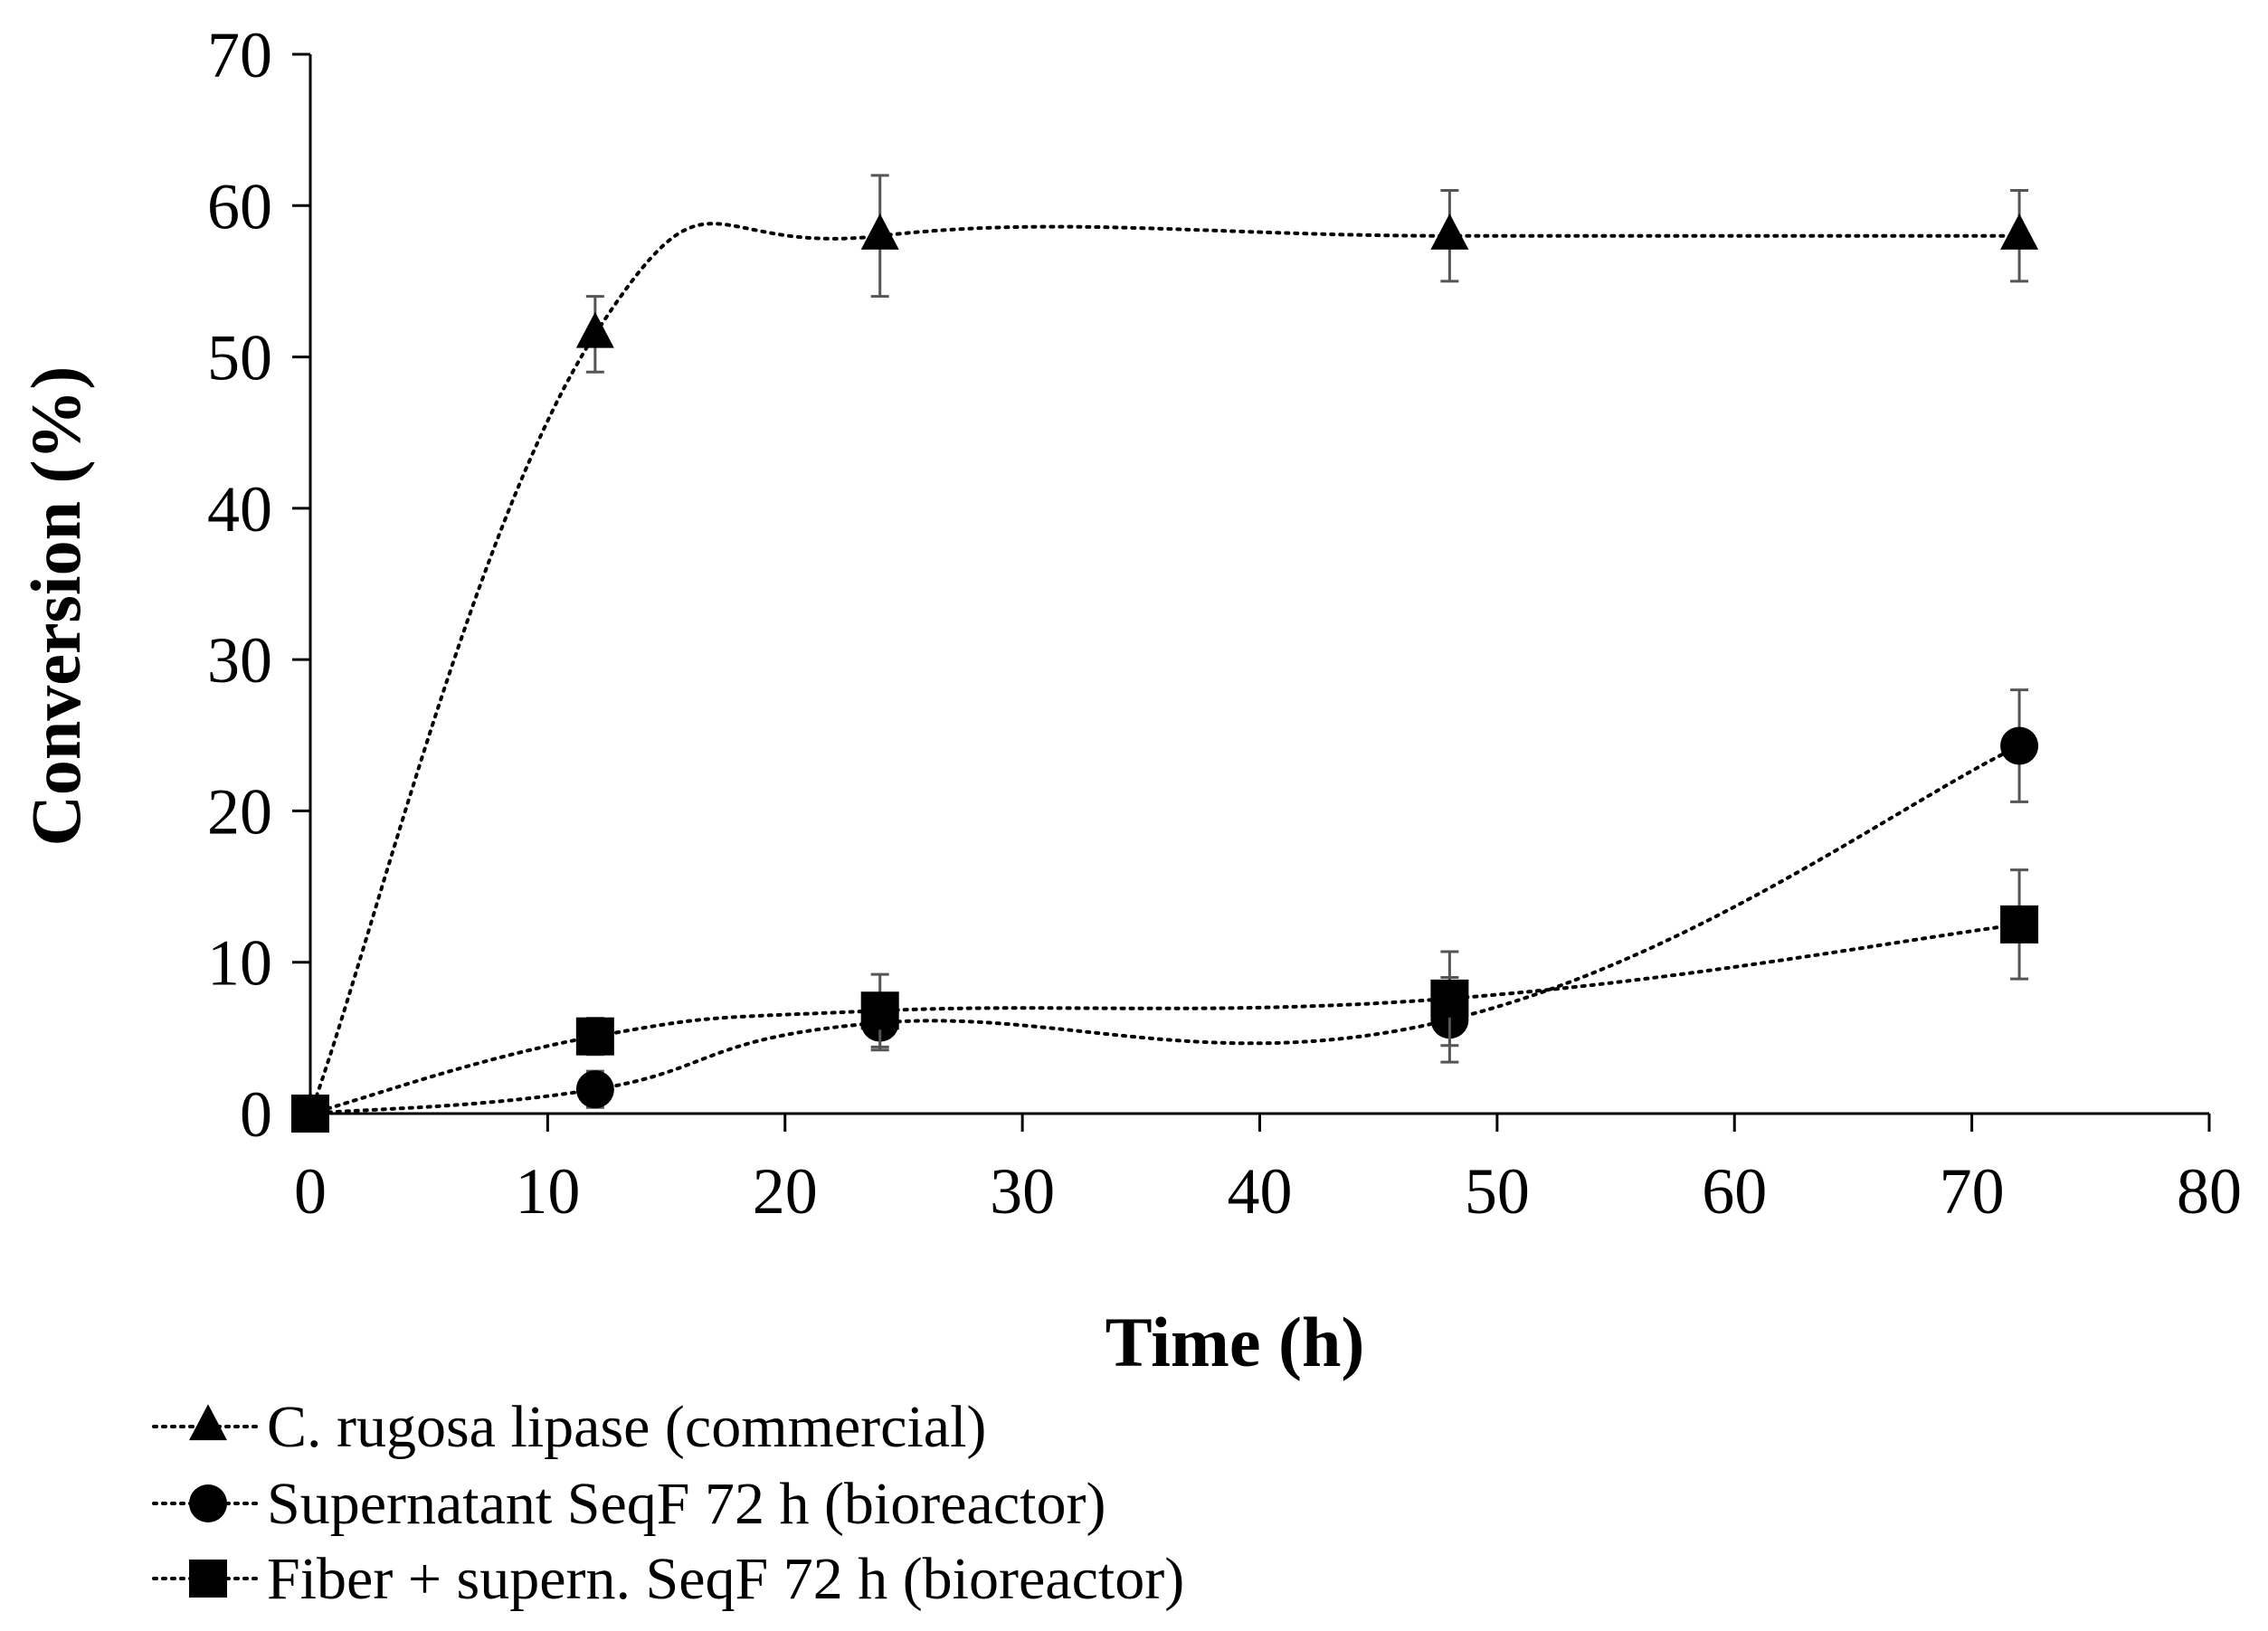  I want to click on x-tick-label: 10, so click(547, 1191).